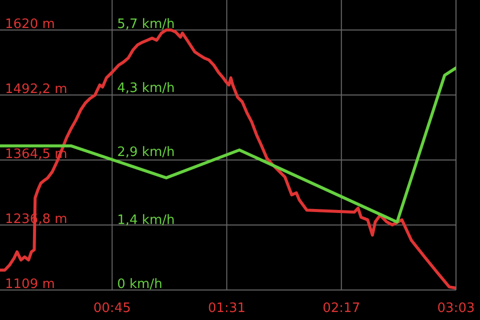  What do you see at coordinates (341, 308) in the screenshot?
I see `x-tick-label: 02:17` at bounding box center [341, 308].